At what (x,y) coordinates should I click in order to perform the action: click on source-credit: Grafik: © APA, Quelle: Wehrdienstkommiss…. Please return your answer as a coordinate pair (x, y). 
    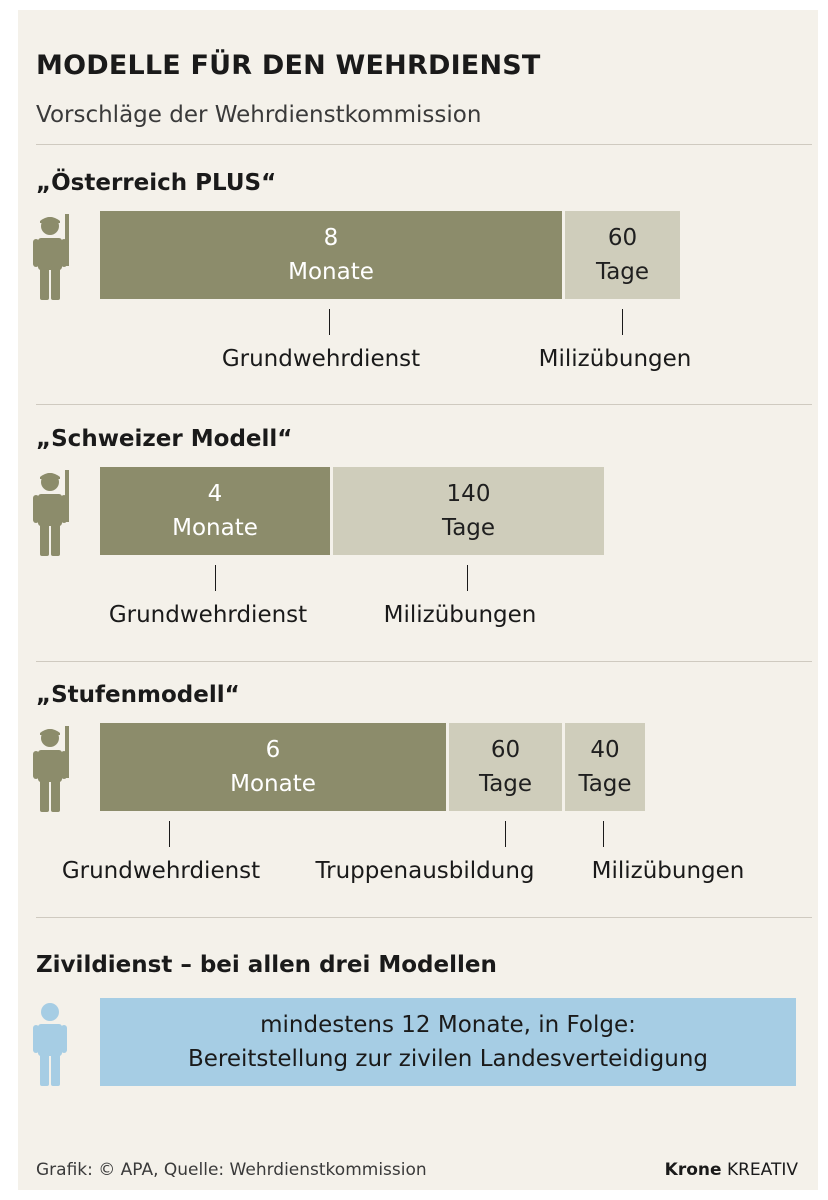
    Looking at the image, I should click on (231, 1170).